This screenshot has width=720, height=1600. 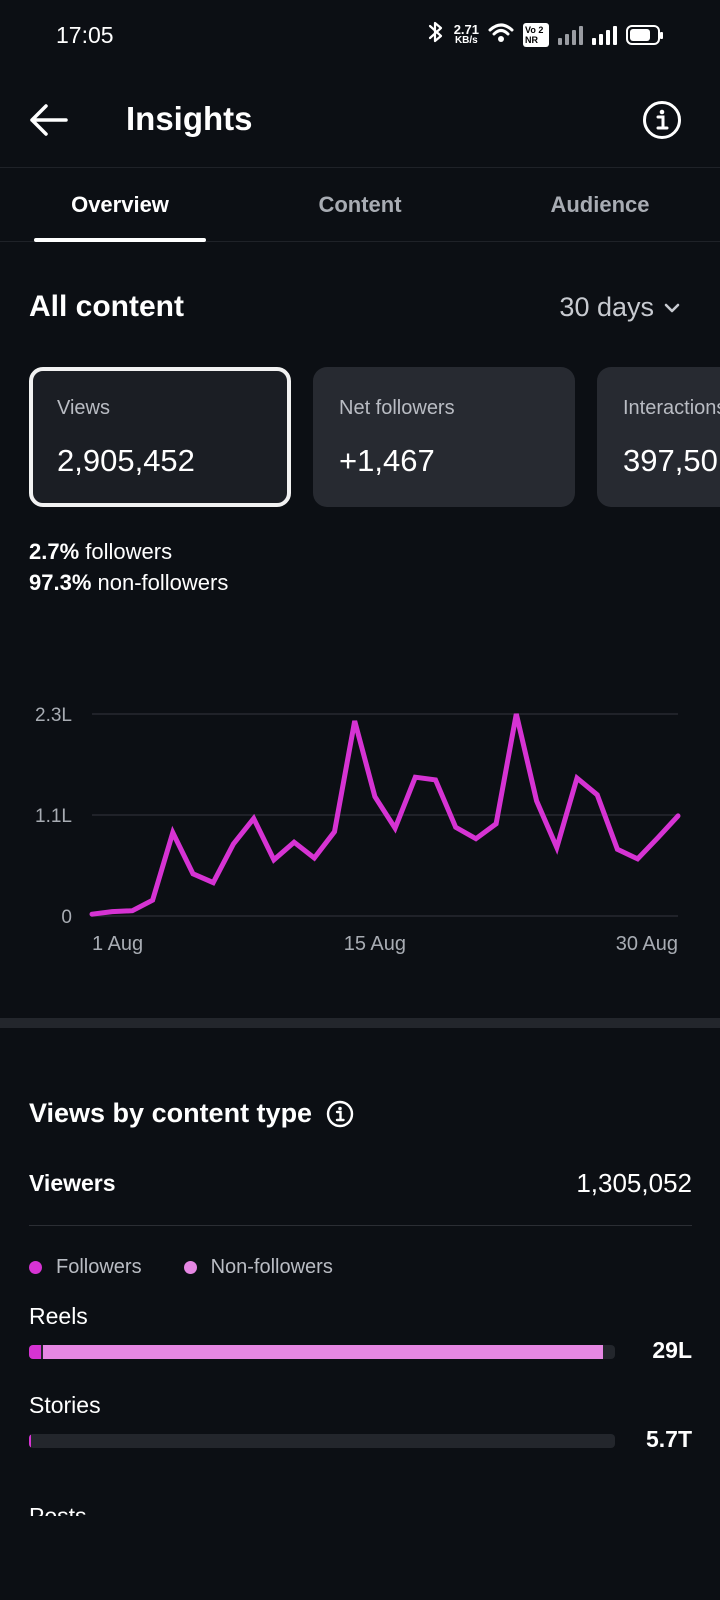 I want to click on followers-share: 2.7% followers, so click(x=128, y=551).